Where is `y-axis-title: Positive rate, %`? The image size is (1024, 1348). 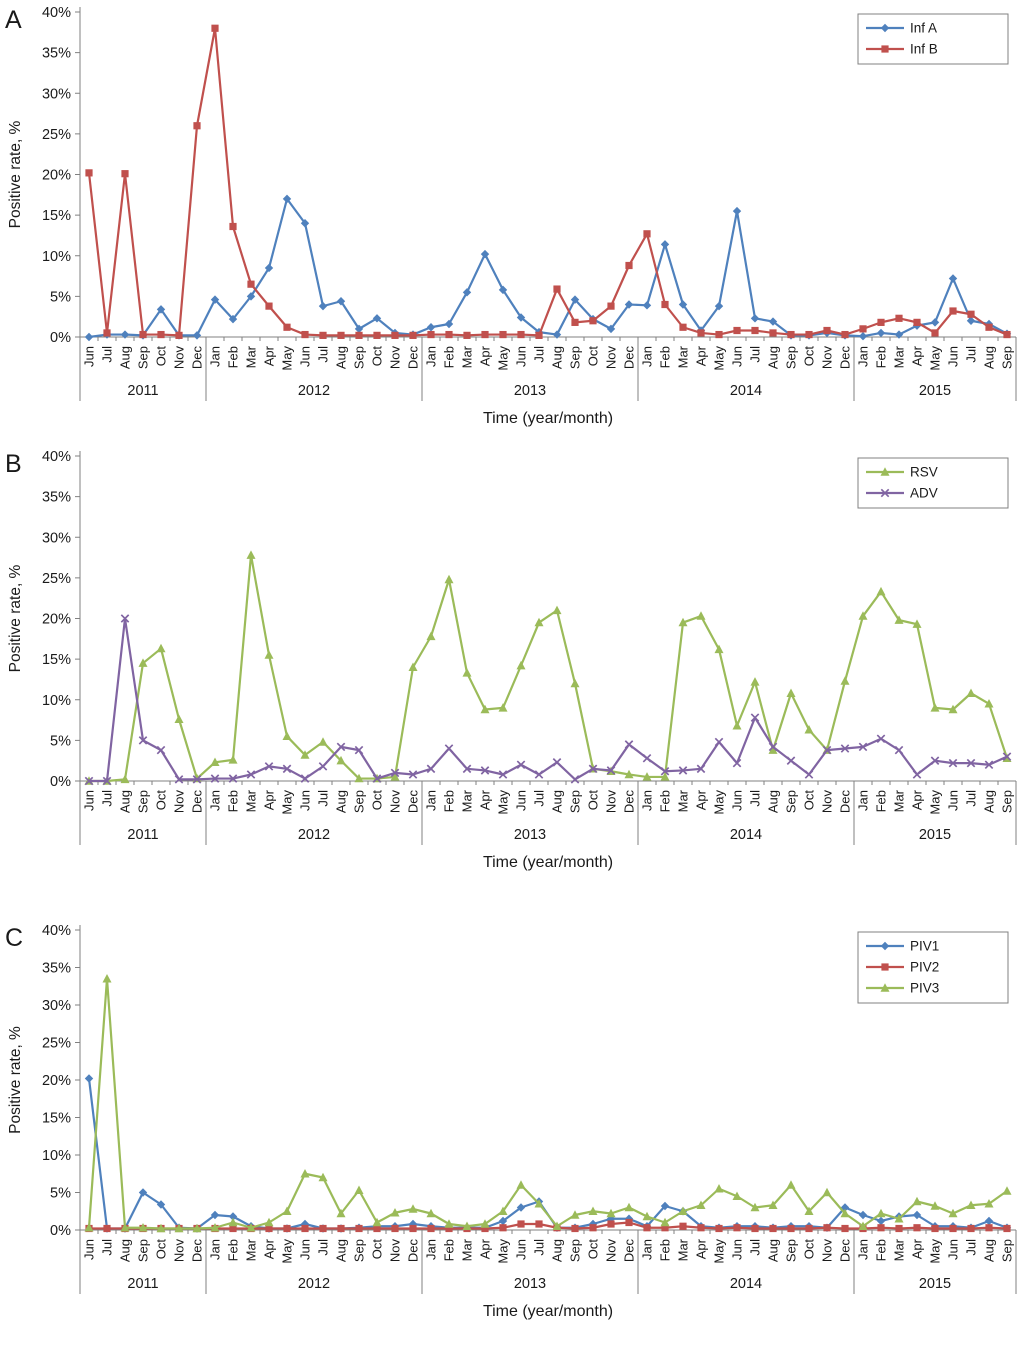 y-axis-title: Positive rate, % is located at coordinates (15, 1080).